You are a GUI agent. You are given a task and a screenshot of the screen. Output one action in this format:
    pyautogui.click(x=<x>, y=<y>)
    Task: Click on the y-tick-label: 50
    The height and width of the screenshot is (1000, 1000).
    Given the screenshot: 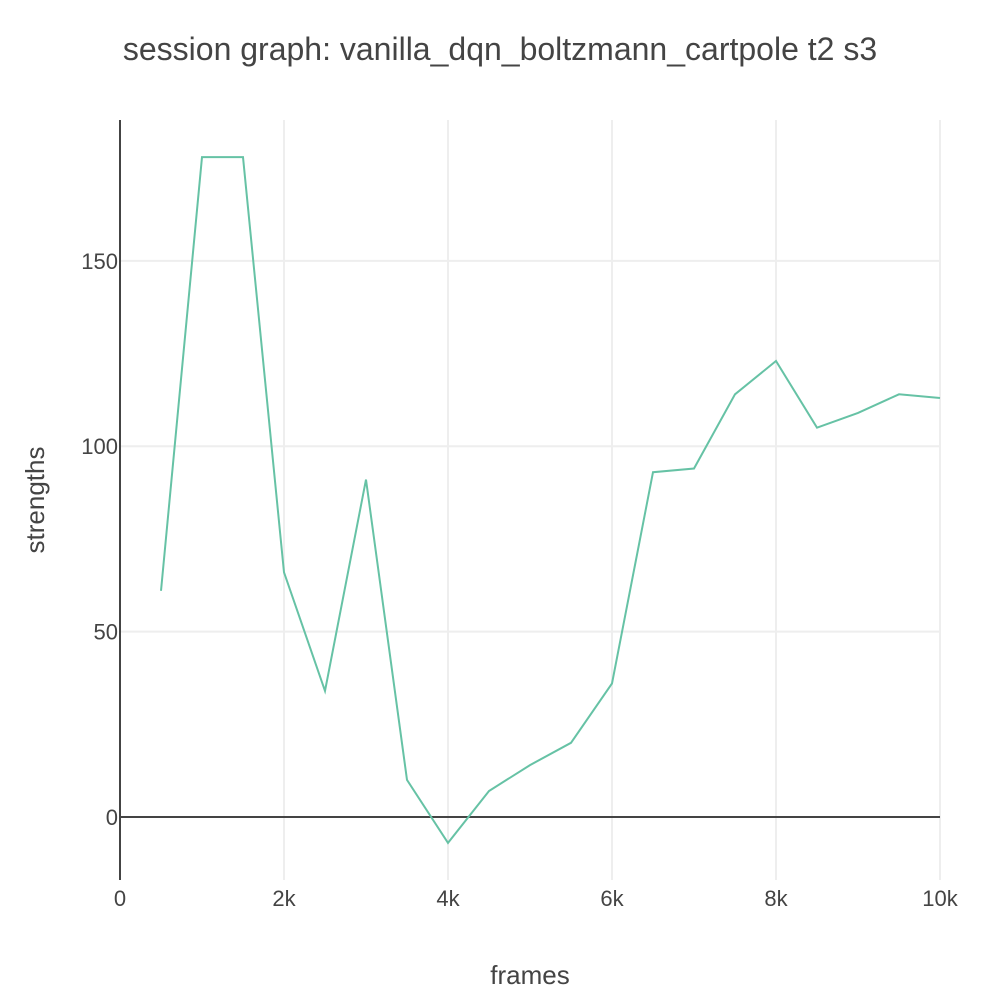 What is the action you would take?
    pyautogui.click(x=106, y=632)
    